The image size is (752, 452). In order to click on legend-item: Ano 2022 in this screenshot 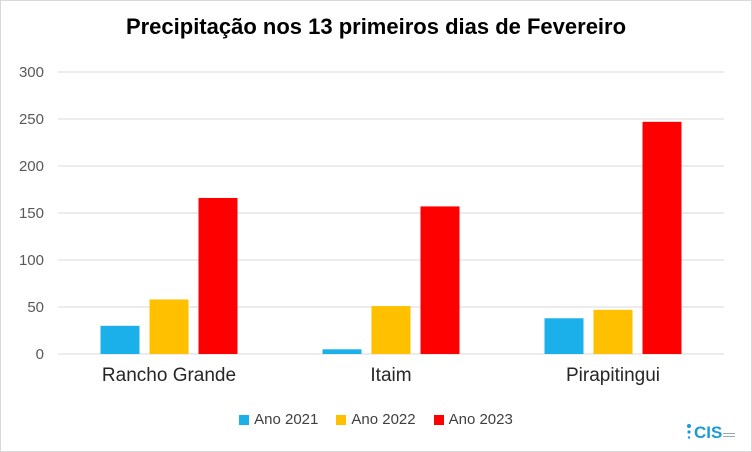, I will do `click(376, 419)`.